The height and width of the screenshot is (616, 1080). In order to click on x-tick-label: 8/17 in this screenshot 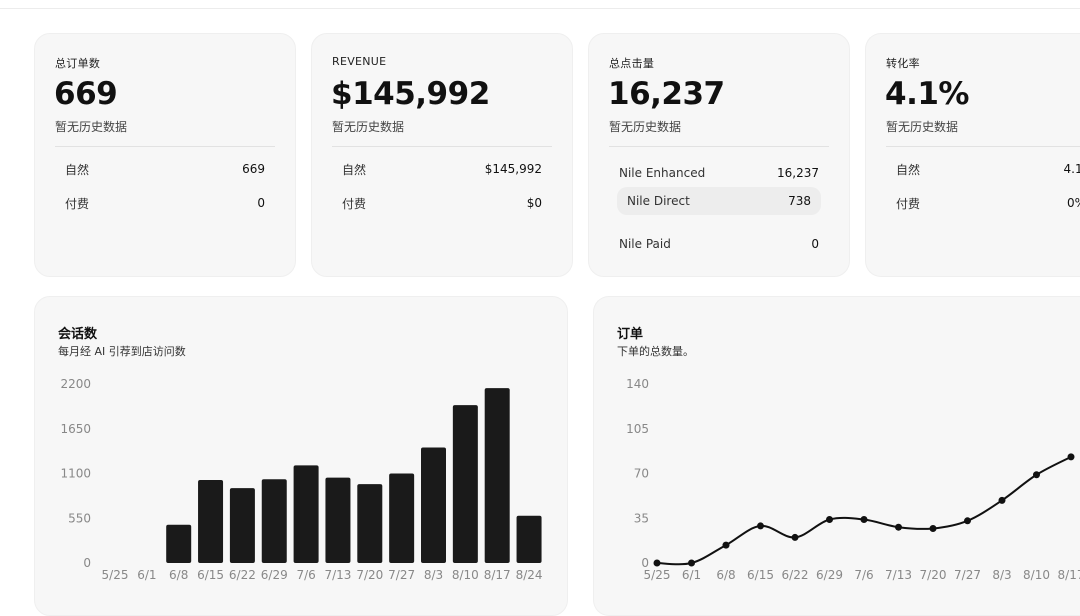, I will do `click(1069, 575)`.